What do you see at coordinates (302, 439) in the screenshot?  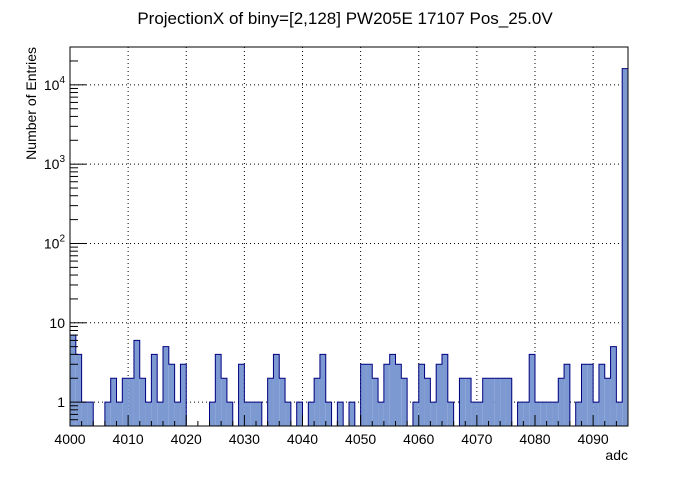 I see `x-tick-label: 4040` at bounding box center [302, 439].